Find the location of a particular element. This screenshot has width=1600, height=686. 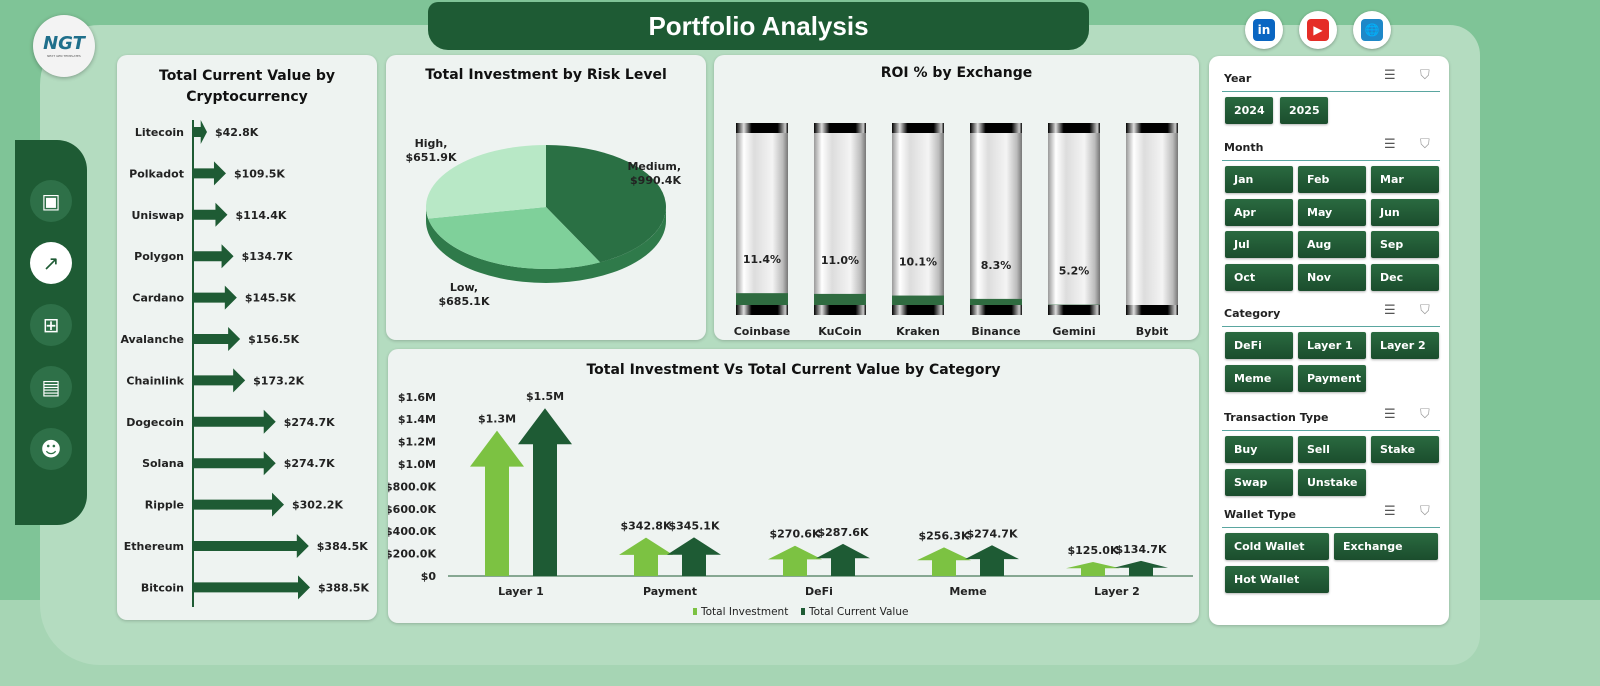

slicer-button-category: DeFi is located at coordinates (1259, 345).